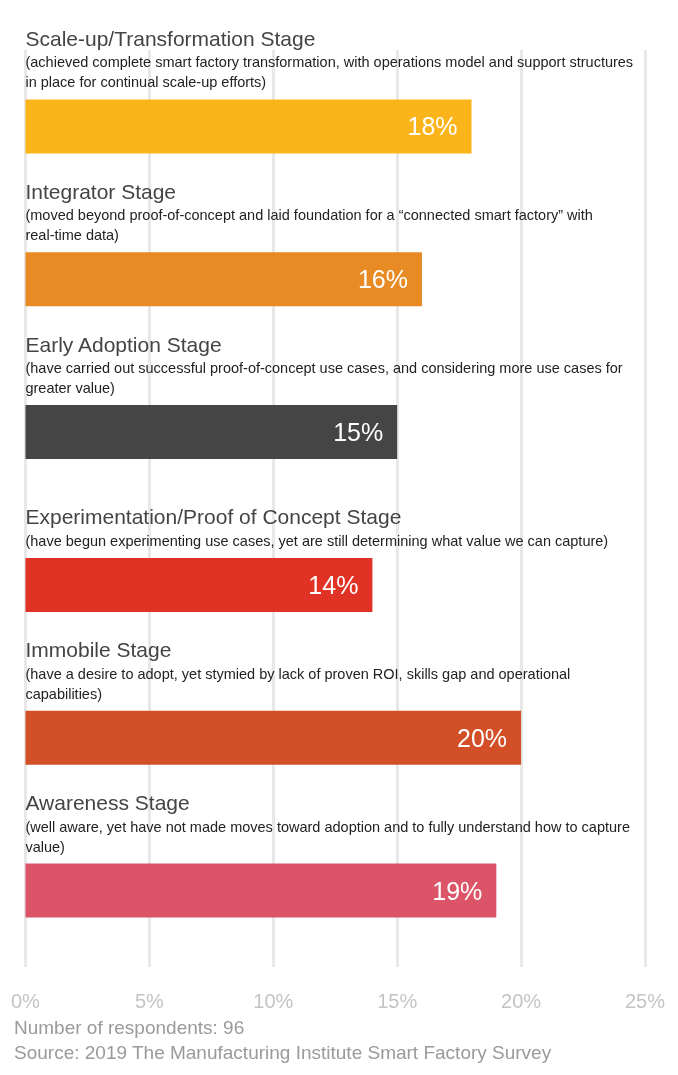 The height and width of the screenshot is (1075, 678). Describe the element at coordinates (283, 1052) in the screenshot. I see `source-note: Source: 2019 The Manufacturing Institute Smart Factory Survey` at that location.